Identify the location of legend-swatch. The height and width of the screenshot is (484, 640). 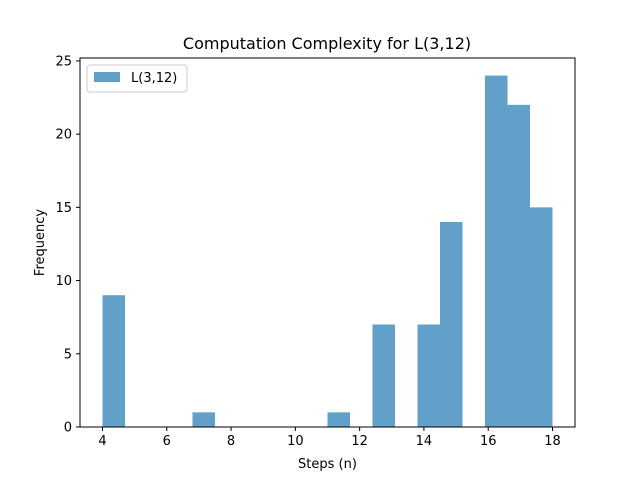
(107, 77).